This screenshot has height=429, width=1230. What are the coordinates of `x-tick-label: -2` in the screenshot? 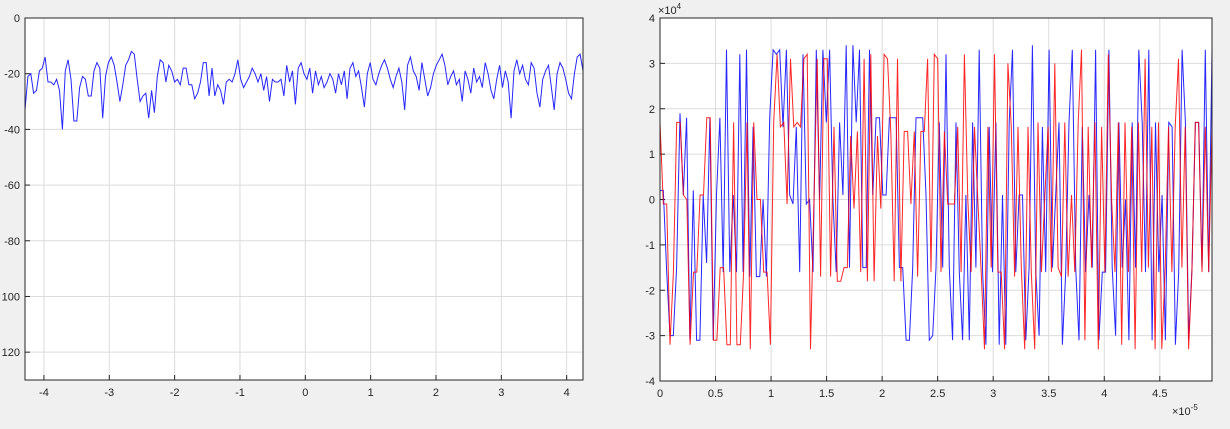 It's located at (175, 393).